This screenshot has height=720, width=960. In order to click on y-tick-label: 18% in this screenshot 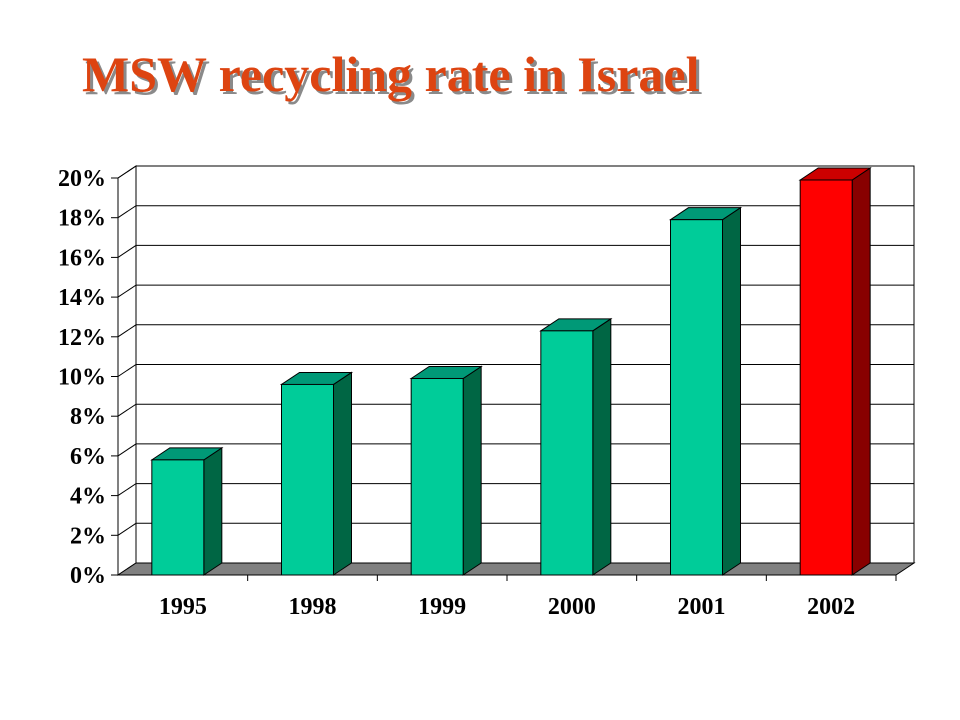, I will do `click(82, 219)`.